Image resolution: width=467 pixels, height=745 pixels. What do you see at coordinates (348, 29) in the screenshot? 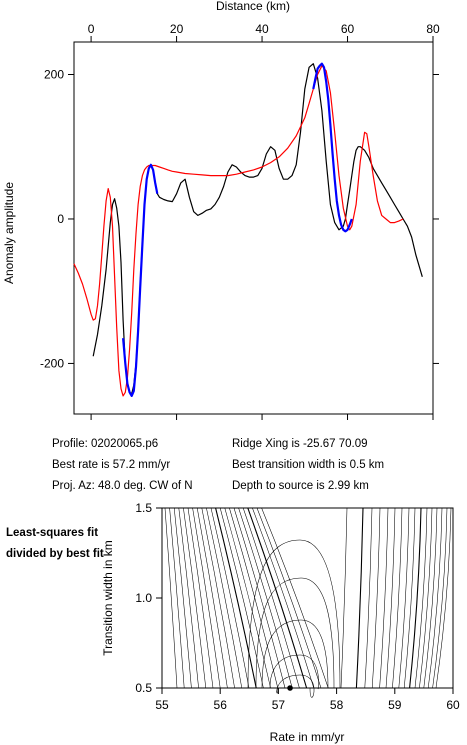
I see `profile-x-tick-label: 60` at bounding box center [348, 29].